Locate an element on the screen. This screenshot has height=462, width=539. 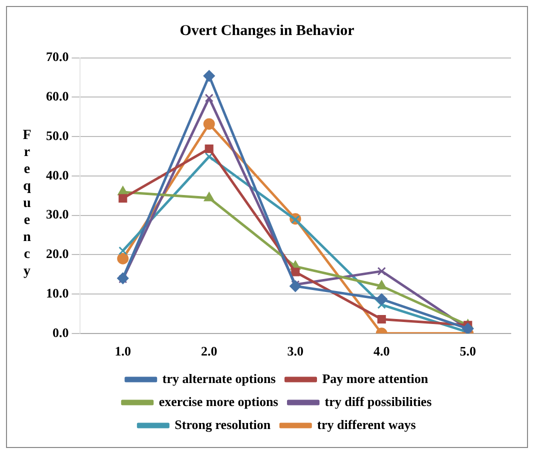
y-tick-label: 10.0 is located at coordinates (57, 292).